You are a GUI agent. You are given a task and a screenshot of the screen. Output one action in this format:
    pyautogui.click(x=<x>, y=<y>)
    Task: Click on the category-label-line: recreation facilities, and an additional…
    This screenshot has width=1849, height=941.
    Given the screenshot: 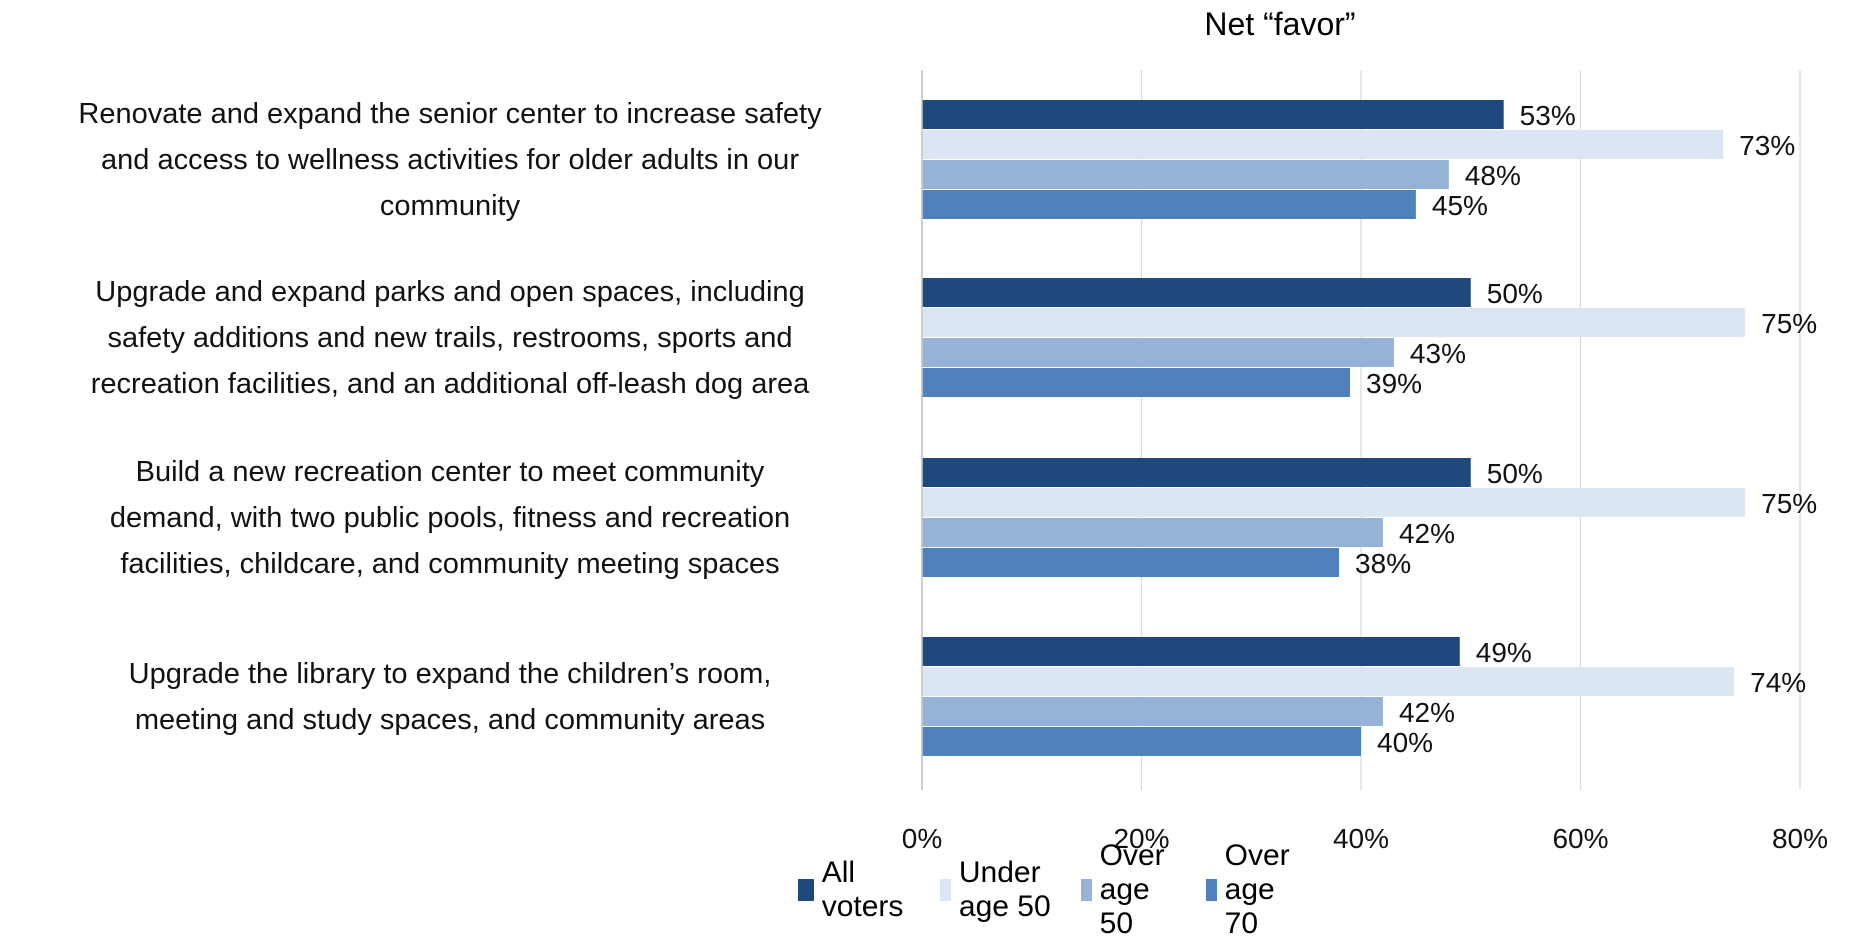 What is the action you would take?
    pyautogui.click(x=450, y=384)
    